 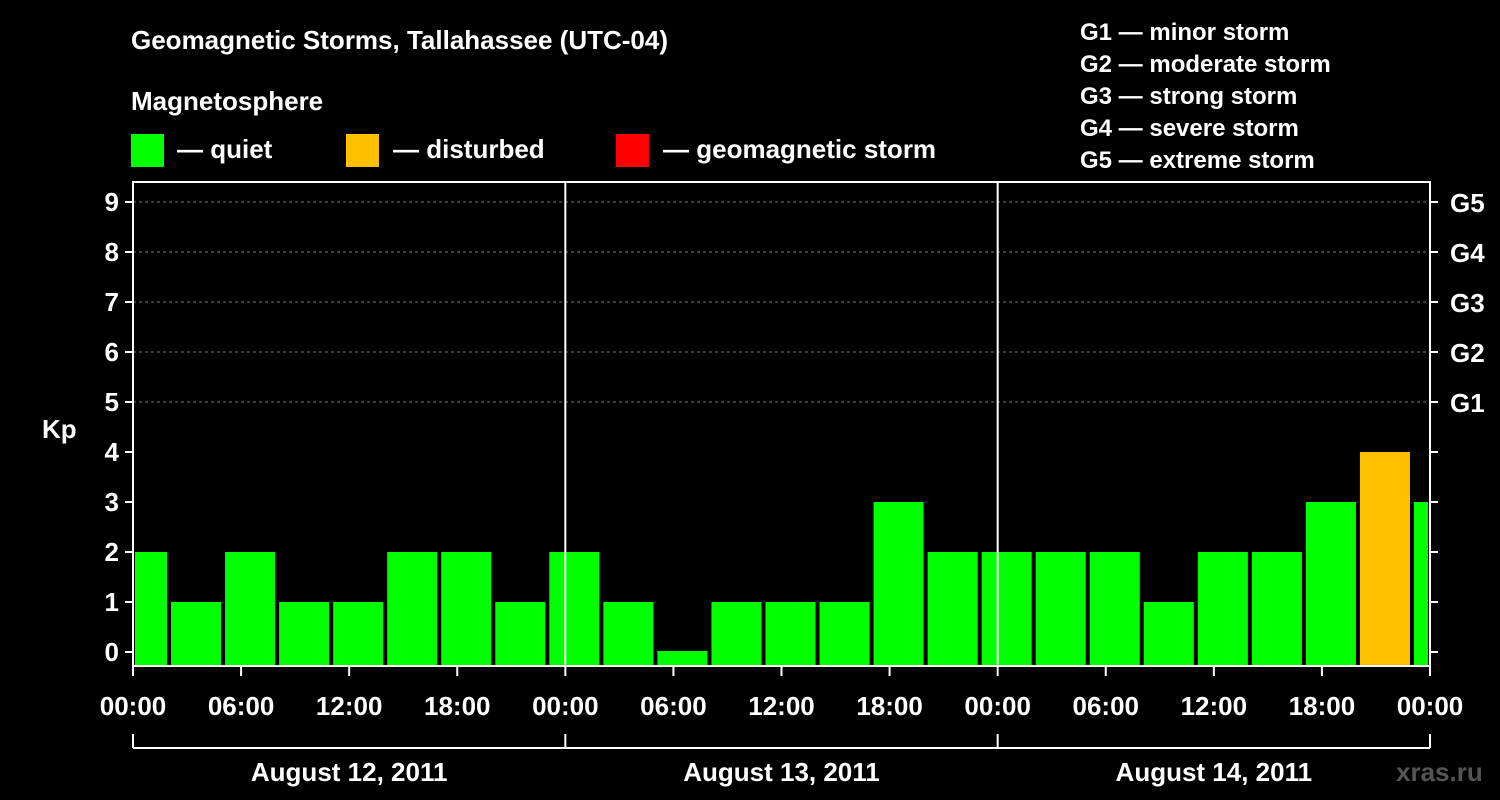 What do you see at coordinates (1185, 32) in the screenshot?
I see `storm-scale-g1: G1 — minor storm` at bounding box center [1185, 32].